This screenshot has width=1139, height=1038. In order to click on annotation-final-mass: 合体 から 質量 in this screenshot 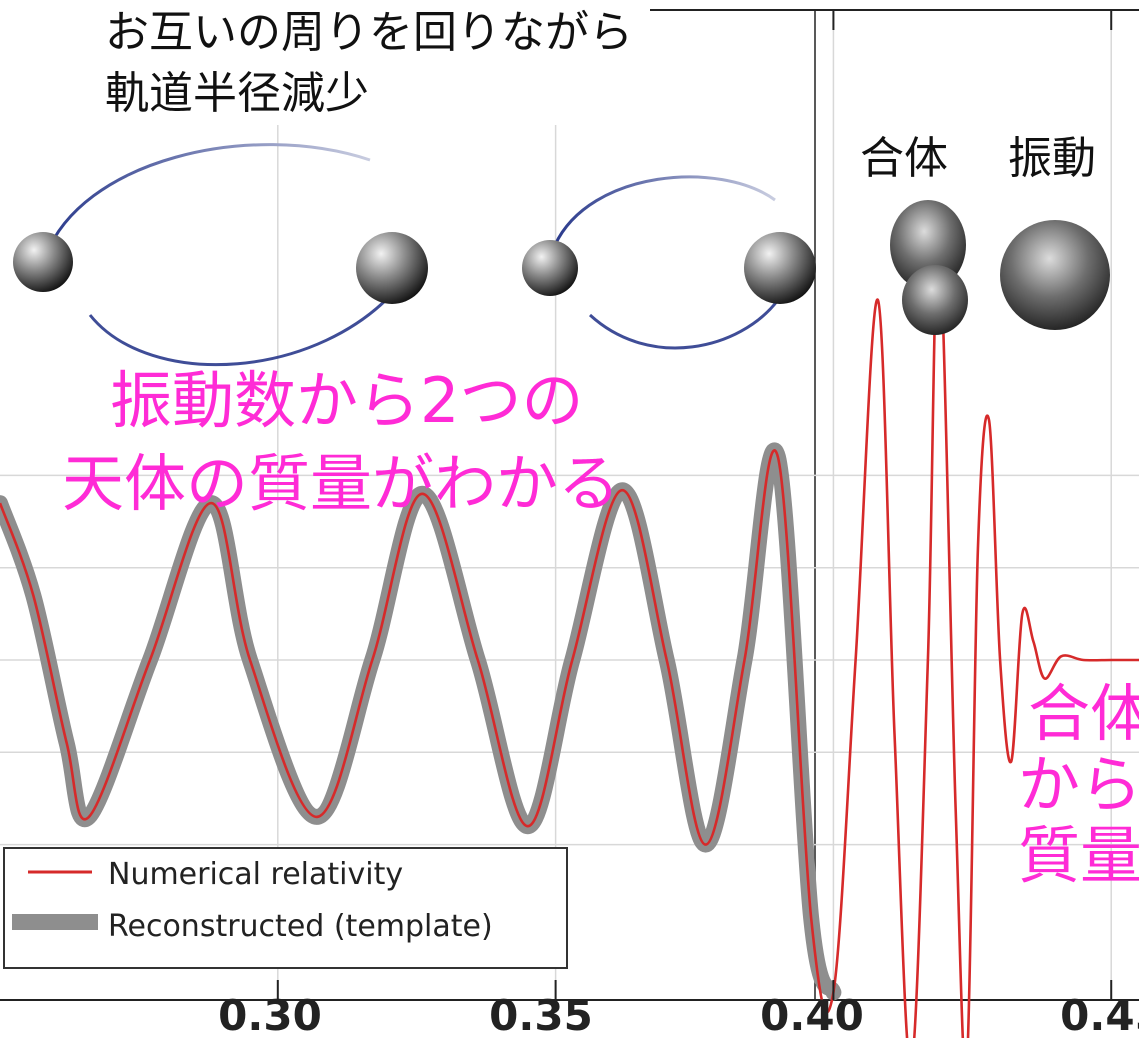, I will do `click(1078, 784)`.